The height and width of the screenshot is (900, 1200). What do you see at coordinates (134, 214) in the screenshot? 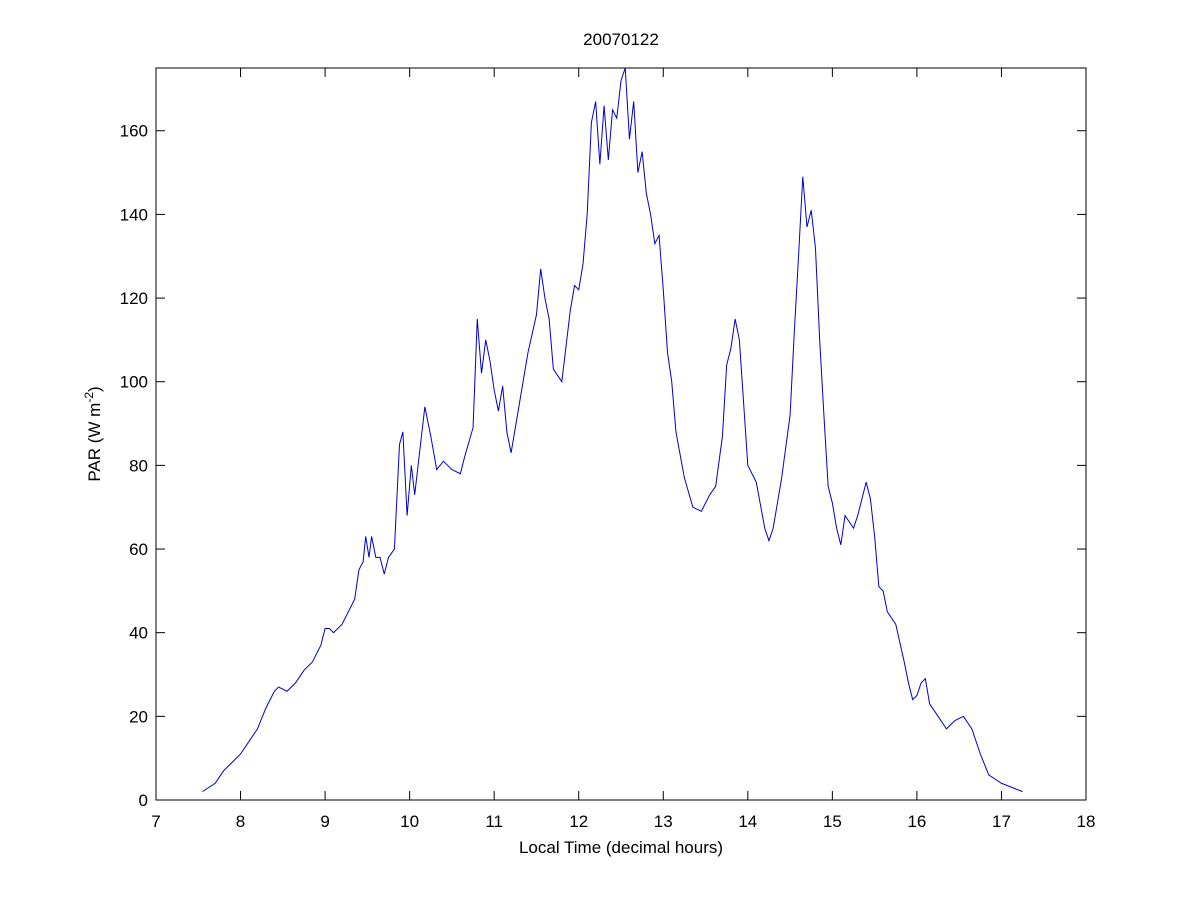
I see `y-tick-label: 140` at bounding box center [134, 214].